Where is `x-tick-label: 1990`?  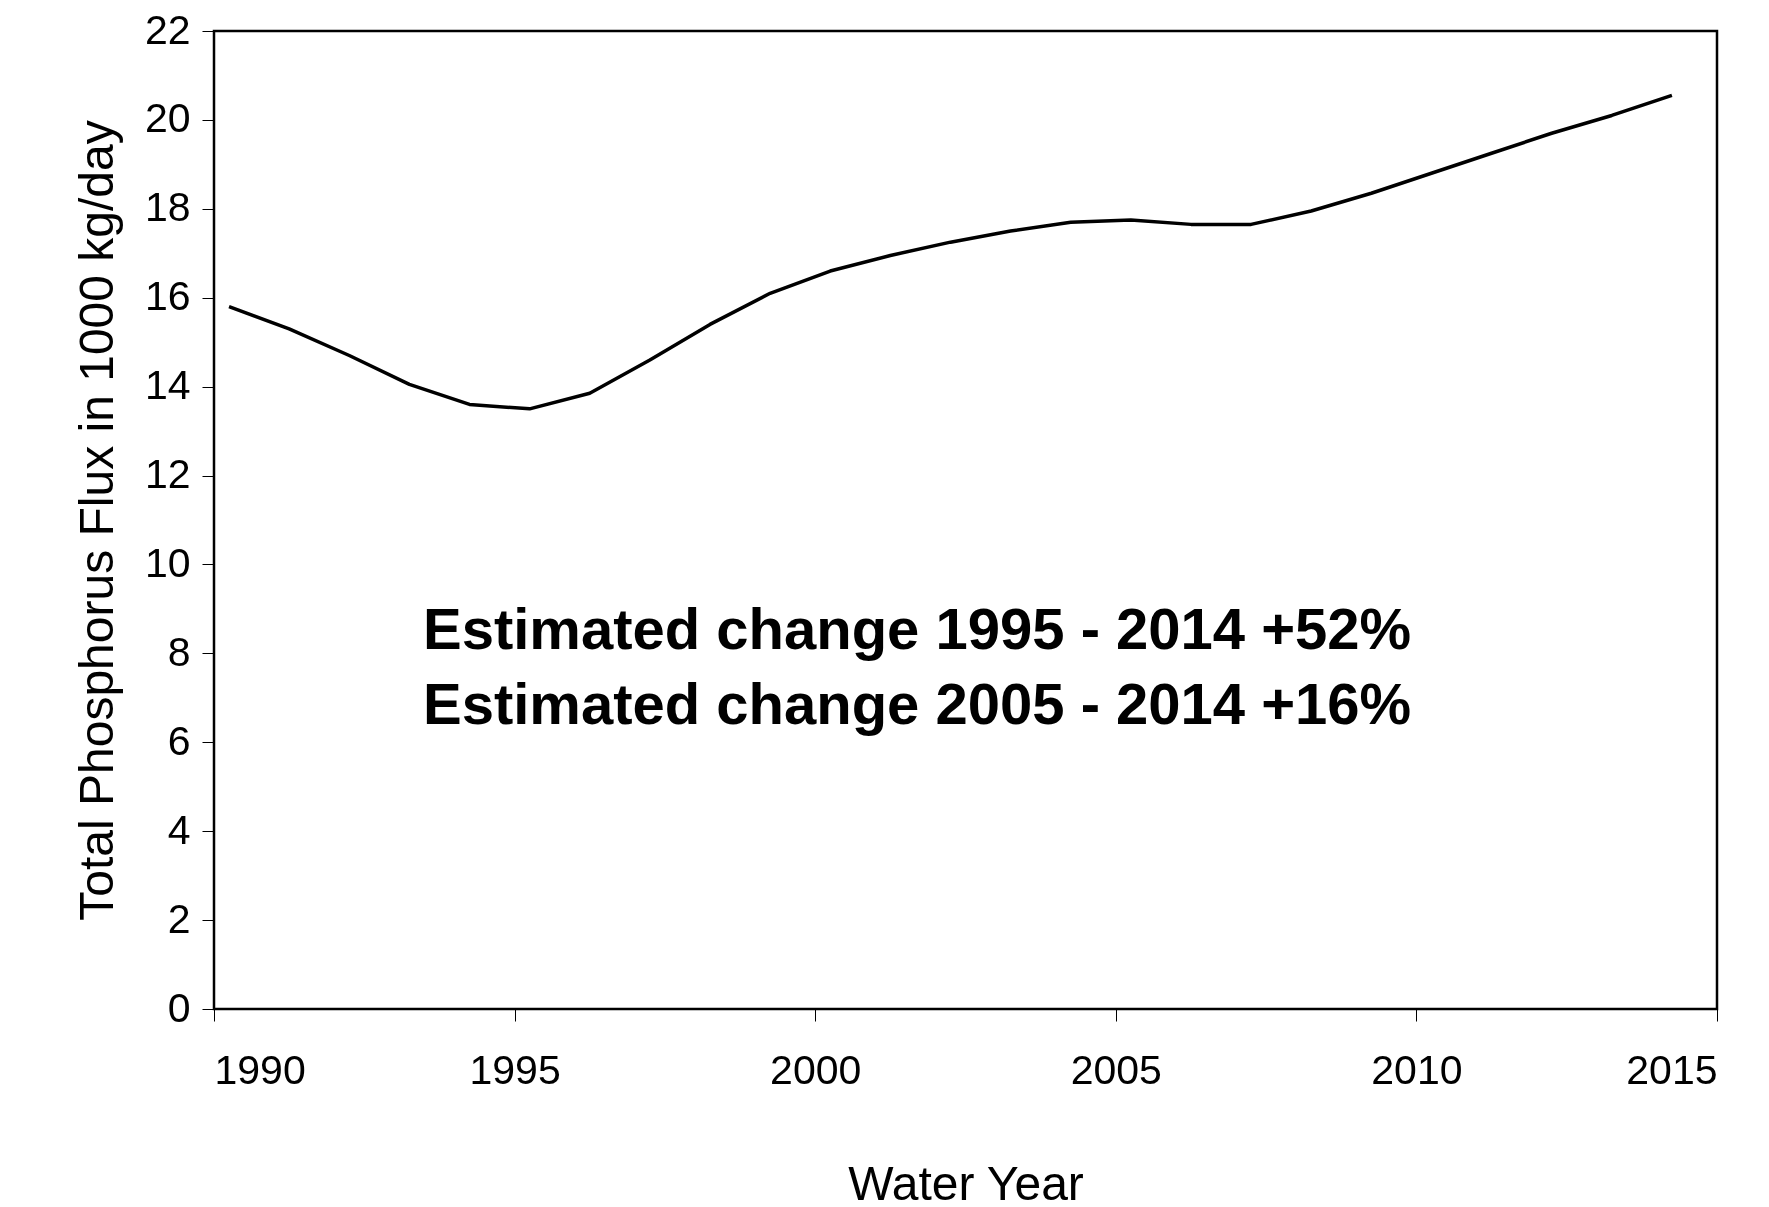 x-tick-label: 1990 is located at coordinates (260, 1069).